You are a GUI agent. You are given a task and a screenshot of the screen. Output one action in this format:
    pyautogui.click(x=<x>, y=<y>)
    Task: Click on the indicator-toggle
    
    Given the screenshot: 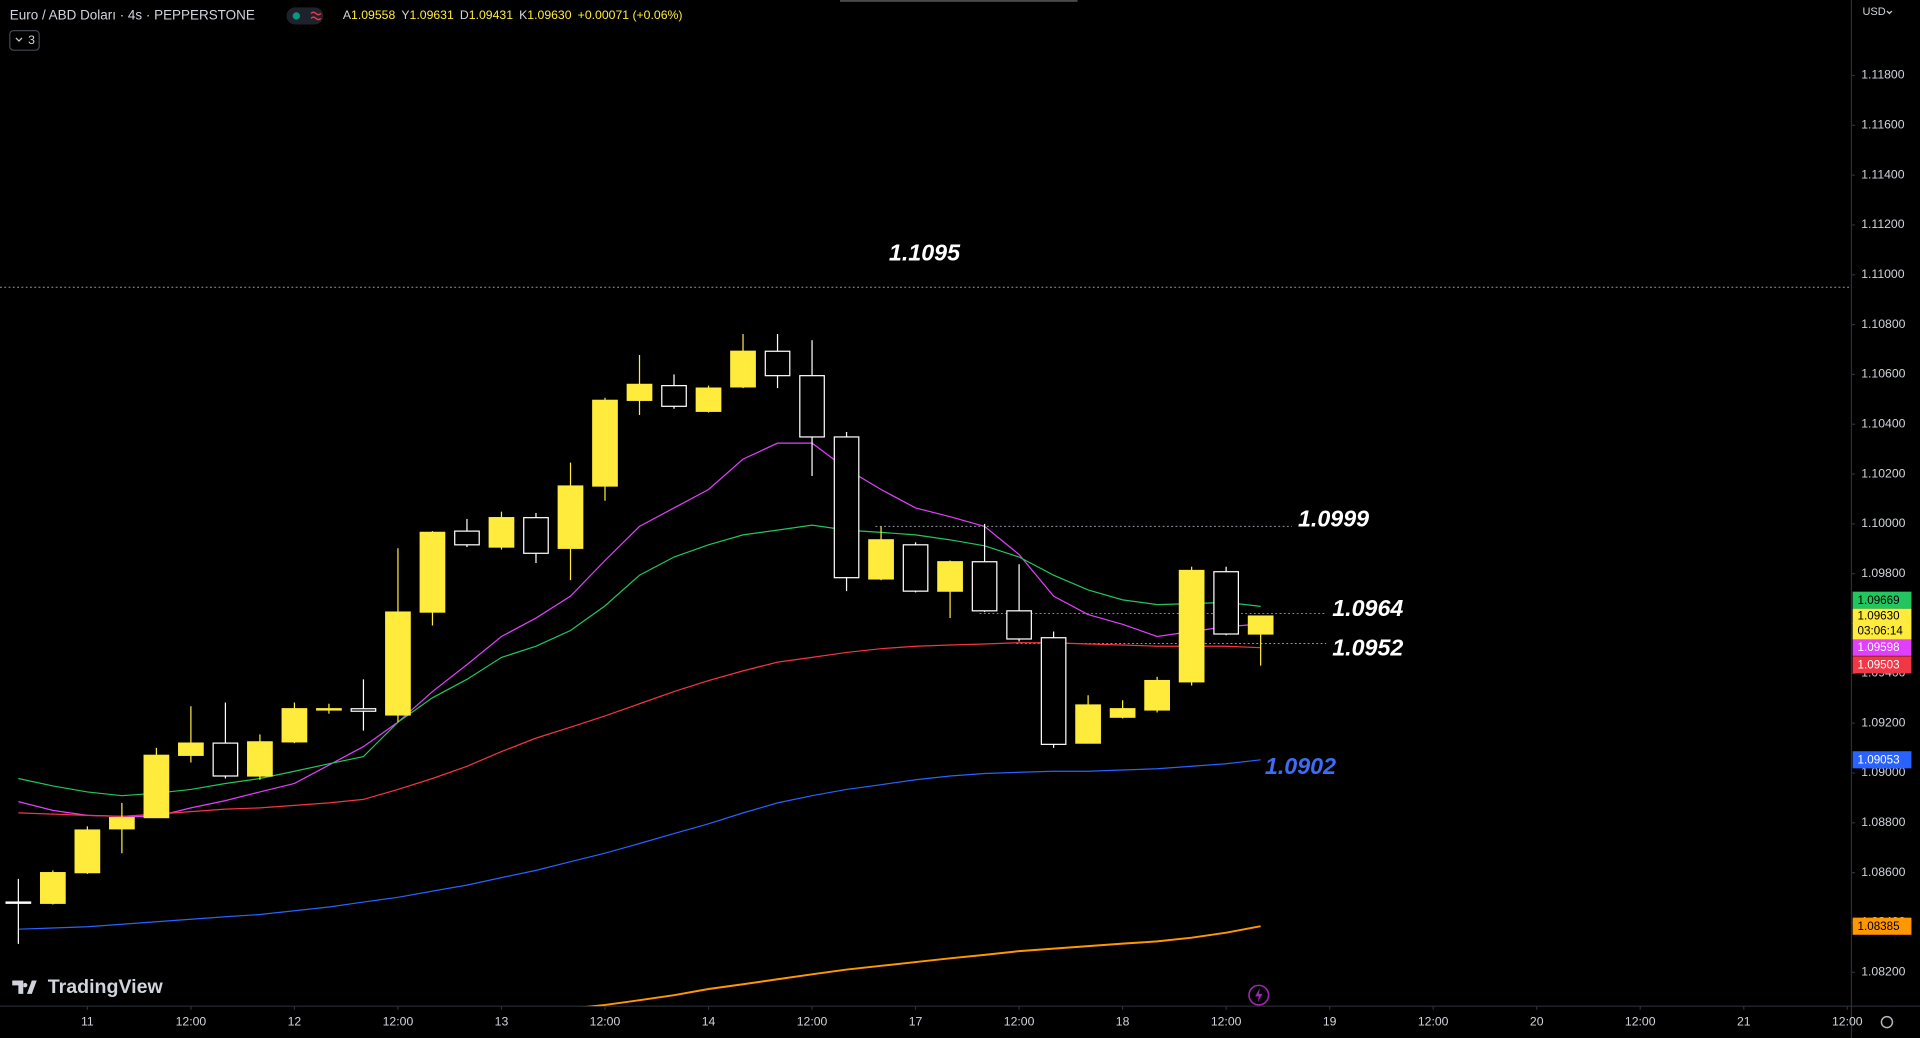 What is the action you would take?
    pyautogui.click(x=24, y=40)
    